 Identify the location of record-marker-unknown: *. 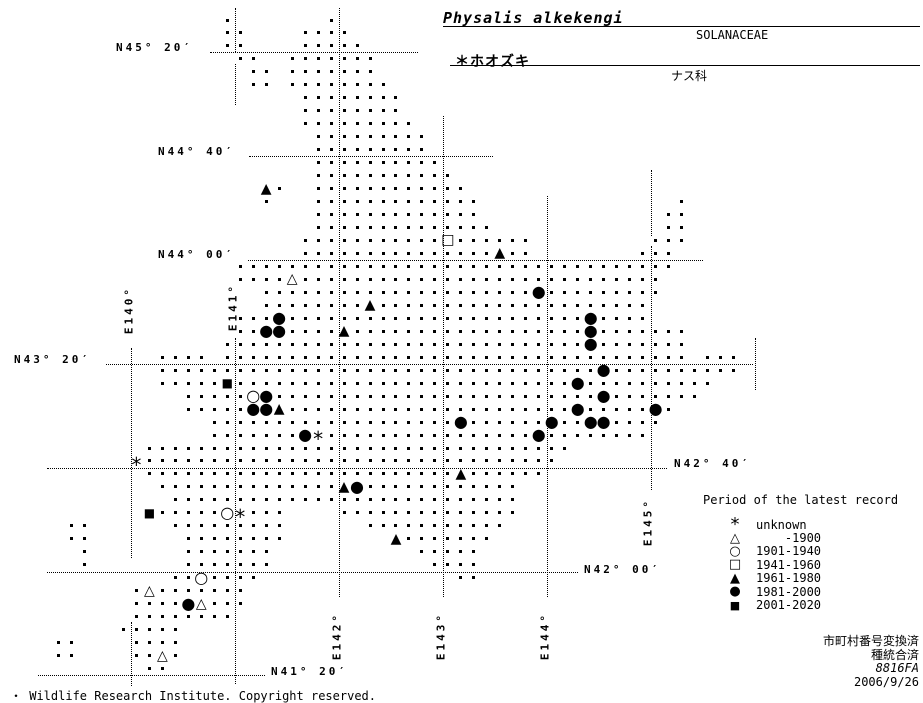
(318, 439).